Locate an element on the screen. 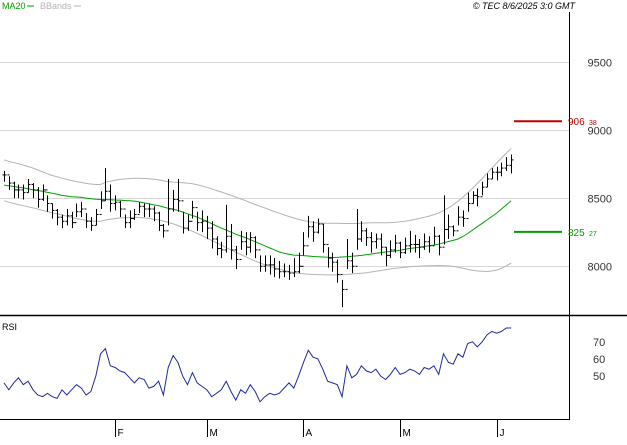 Image resolution: width=627 pixels, height=445 pixels. moving-average is located at coordinates (257, 221).